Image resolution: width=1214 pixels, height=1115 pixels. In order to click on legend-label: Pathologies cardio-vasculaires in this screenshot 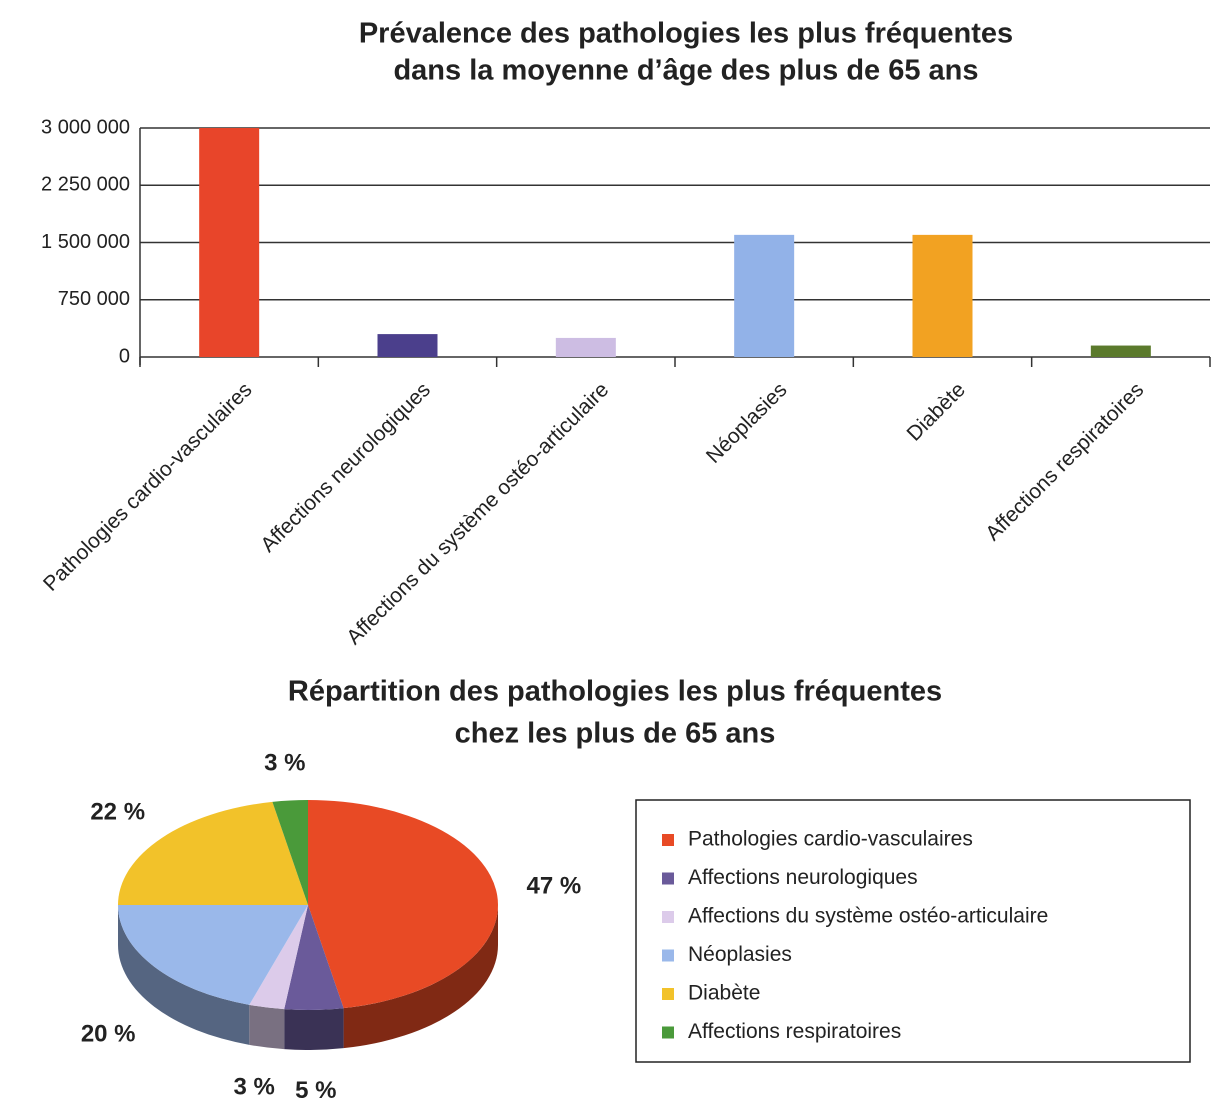, I will do `click(830, 839)`.